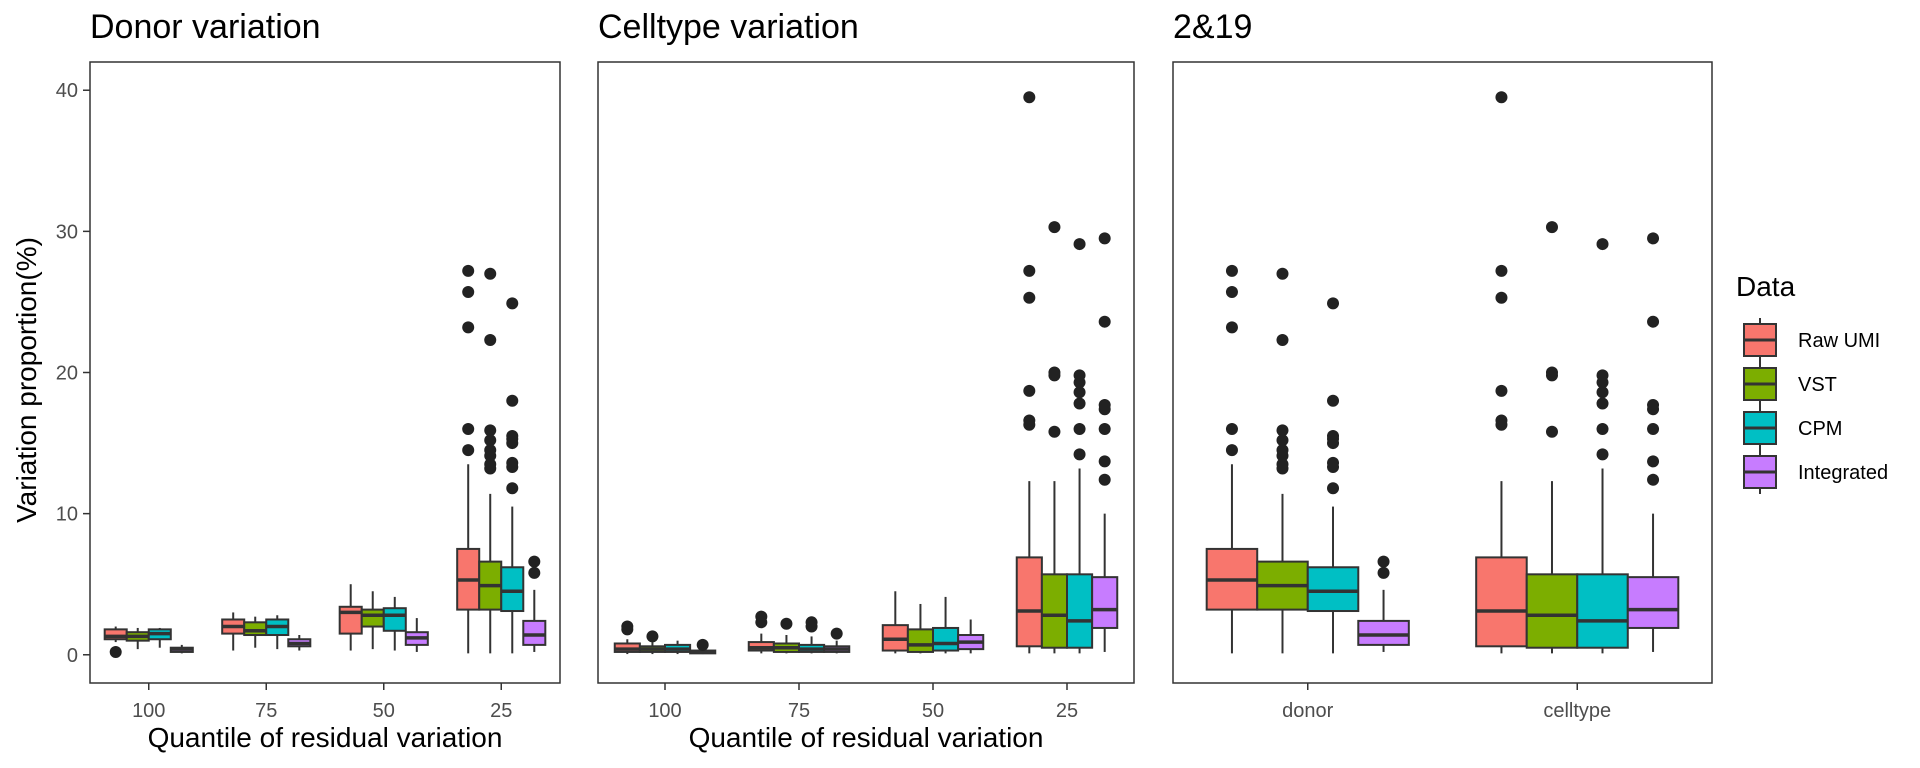  What do you see at coordinates (933, 711) in the screenshot?
I see `x-tick-label: 50` at bounding box center [933, 711].